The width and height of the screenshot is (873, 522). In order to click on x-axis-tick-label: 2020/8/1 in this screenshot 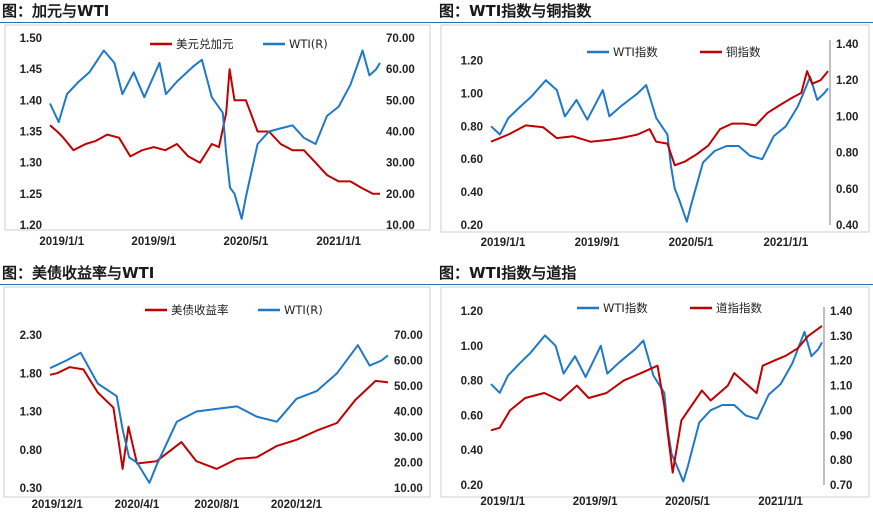, I will do `click(216, 505)`.